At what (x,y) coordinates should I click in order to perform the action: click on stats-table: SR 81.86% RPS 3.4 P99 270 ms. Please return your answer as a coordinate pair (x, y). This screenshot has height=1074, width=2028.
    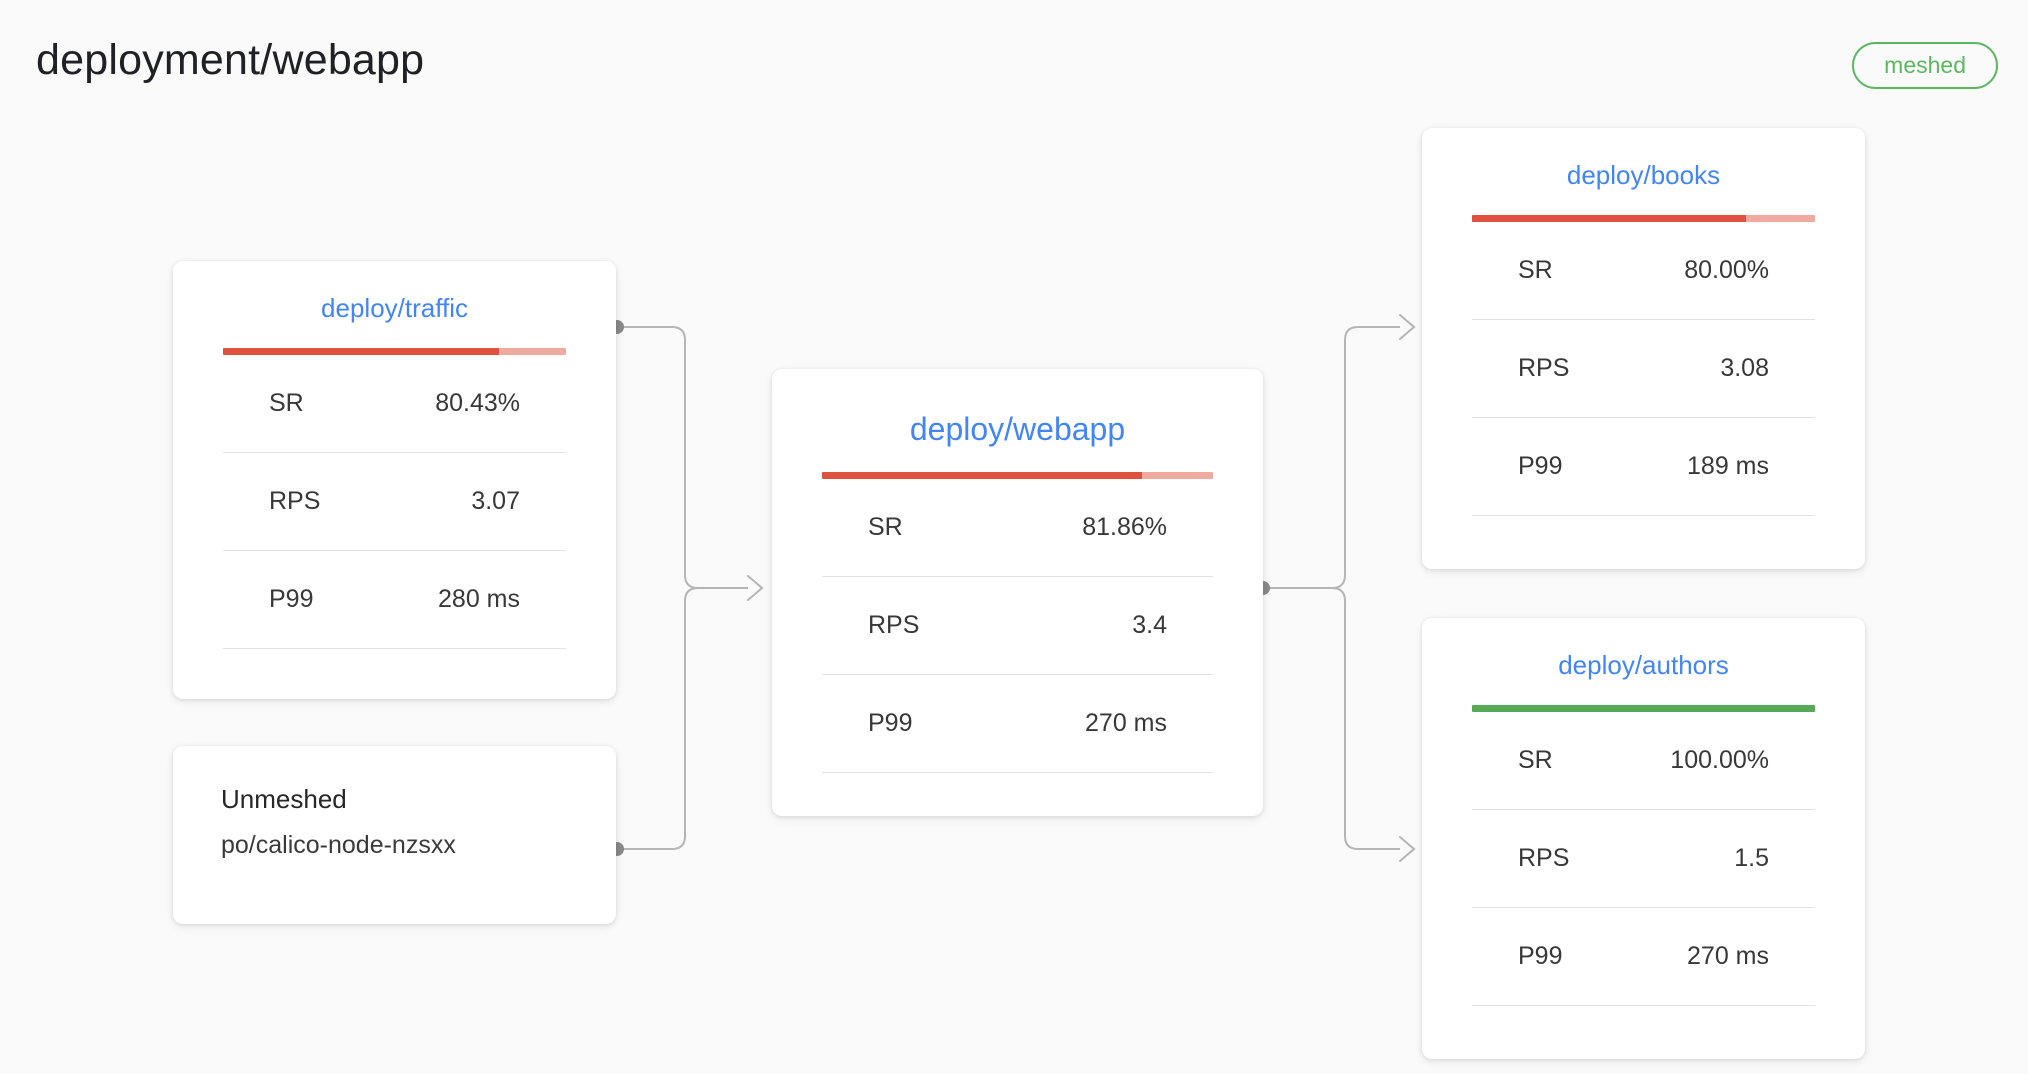
    Looking at the image, I should click on (1017, 626).